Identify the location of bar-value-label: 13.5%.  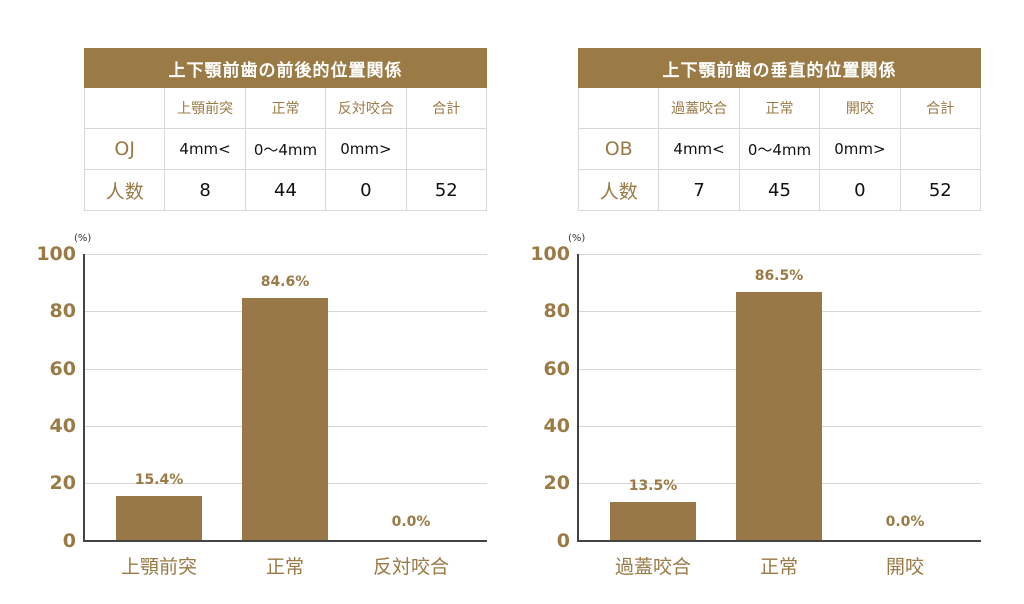
(653, 486).